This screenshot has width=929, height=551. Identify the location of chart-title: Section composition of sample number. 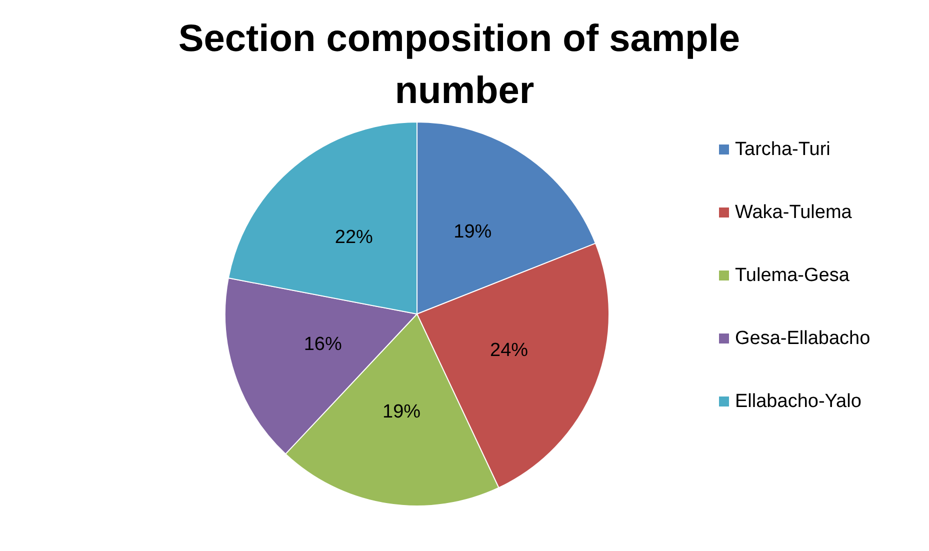
(464, 65).